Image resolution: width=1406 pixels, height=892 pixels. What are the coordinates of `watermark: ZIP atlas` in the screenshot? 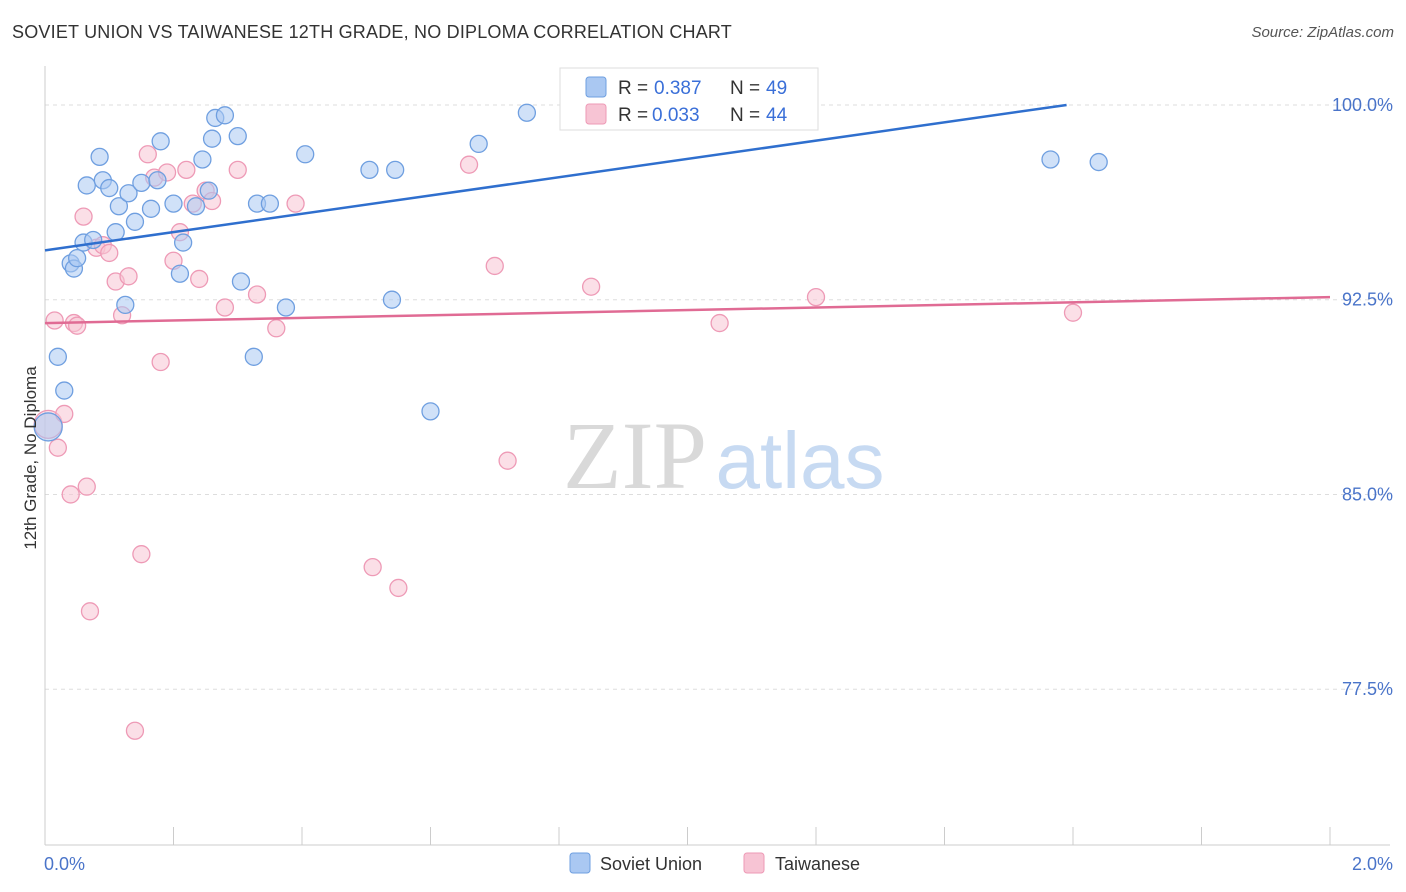 It's located at (723, 455).